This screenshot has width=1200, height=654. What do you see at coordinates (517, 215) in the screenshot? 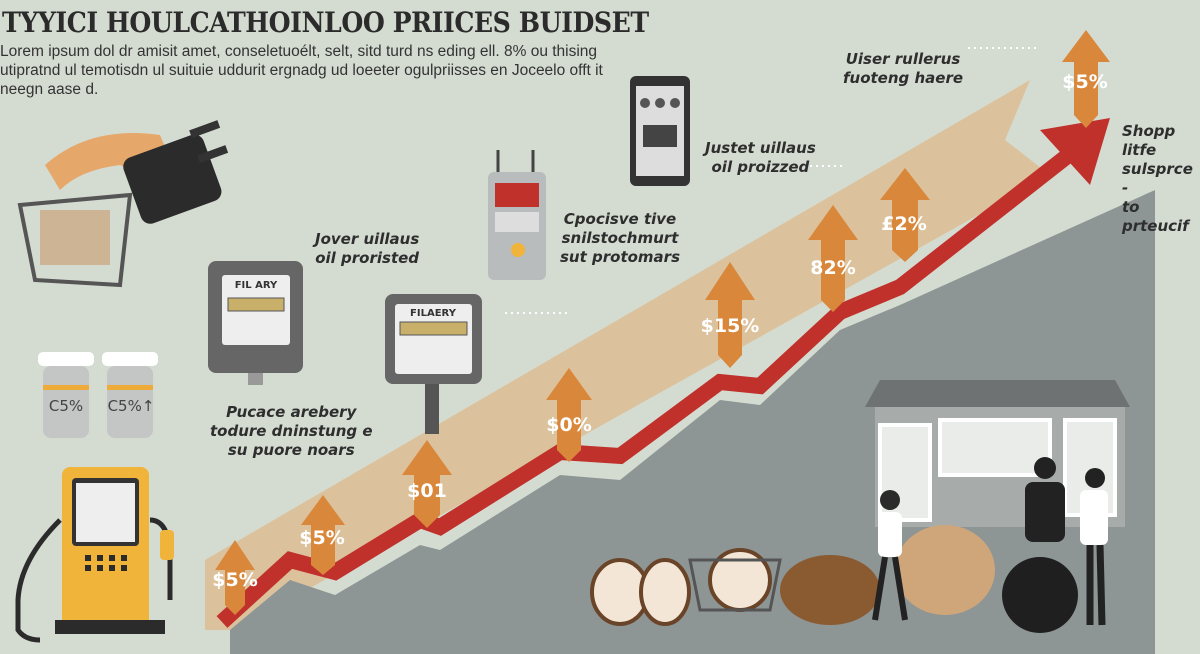
I see `thermostat-illustration` at bounding box center [517, 215].